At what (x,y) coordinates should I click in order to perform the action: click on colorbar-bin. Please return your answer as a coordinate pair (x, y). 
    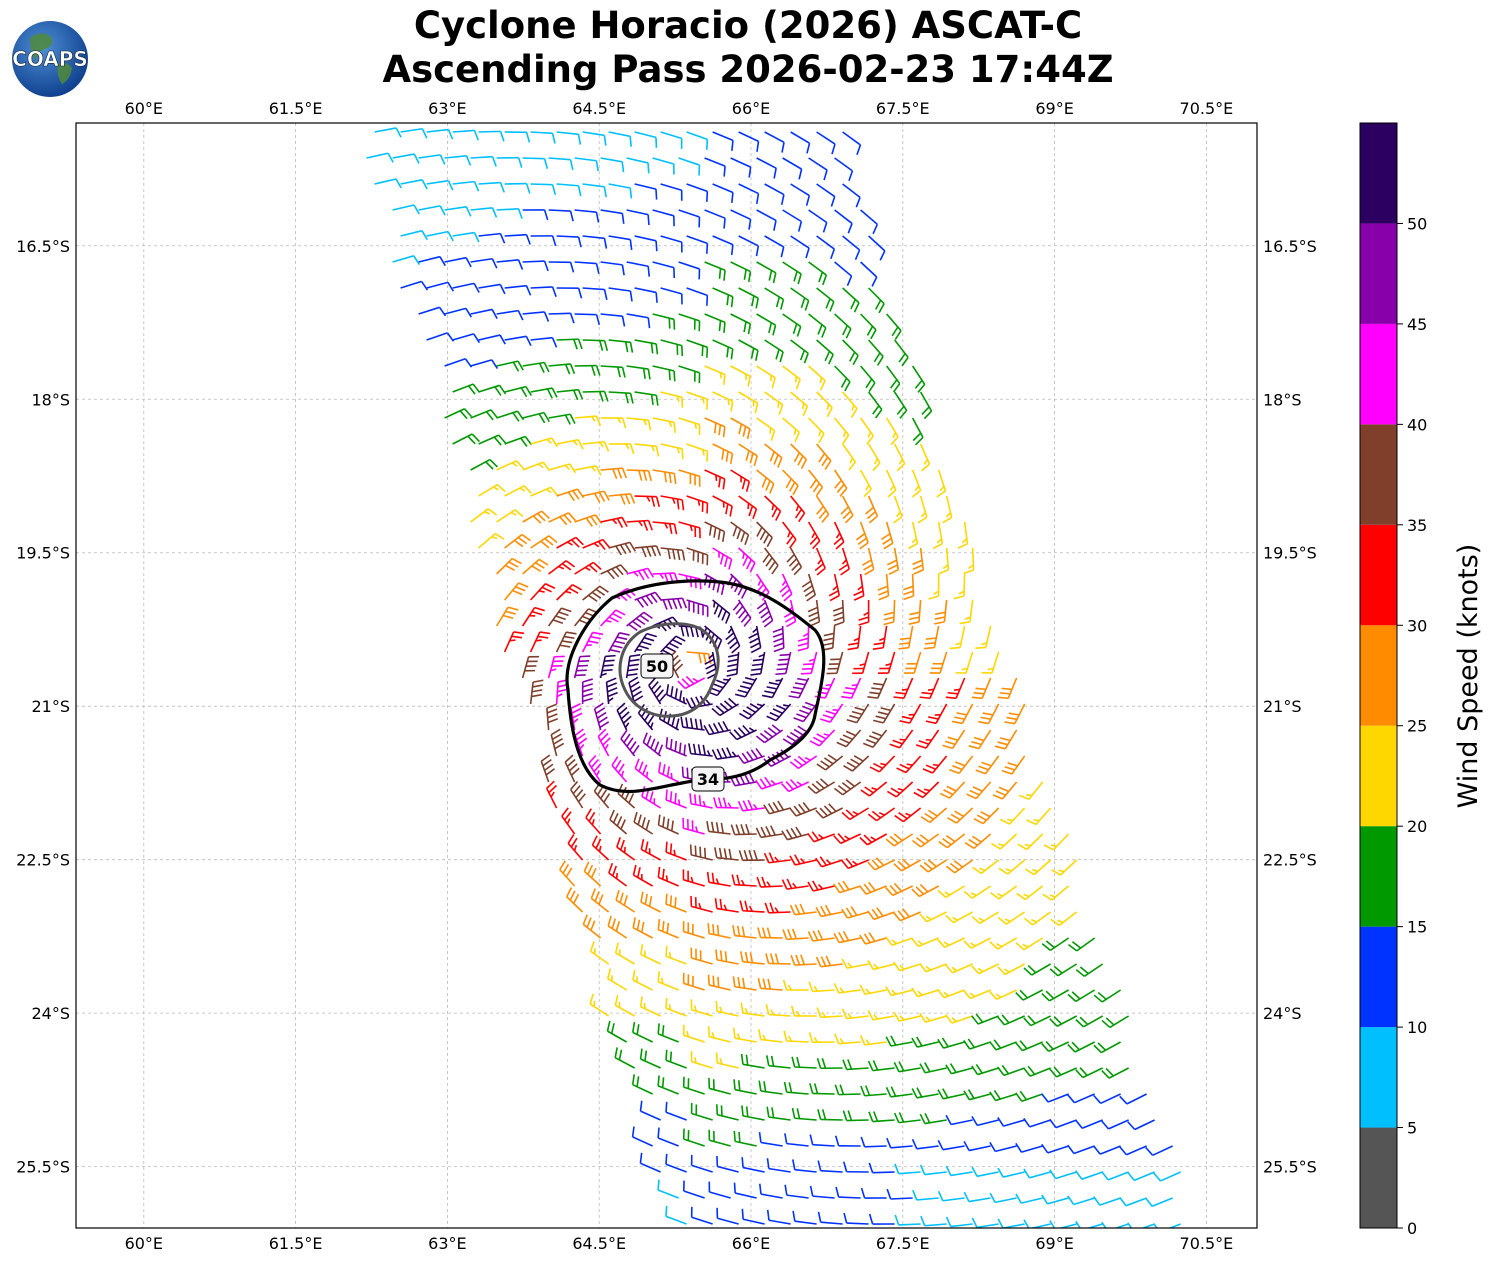
    Looking at the image, I should click on (1378, 675).